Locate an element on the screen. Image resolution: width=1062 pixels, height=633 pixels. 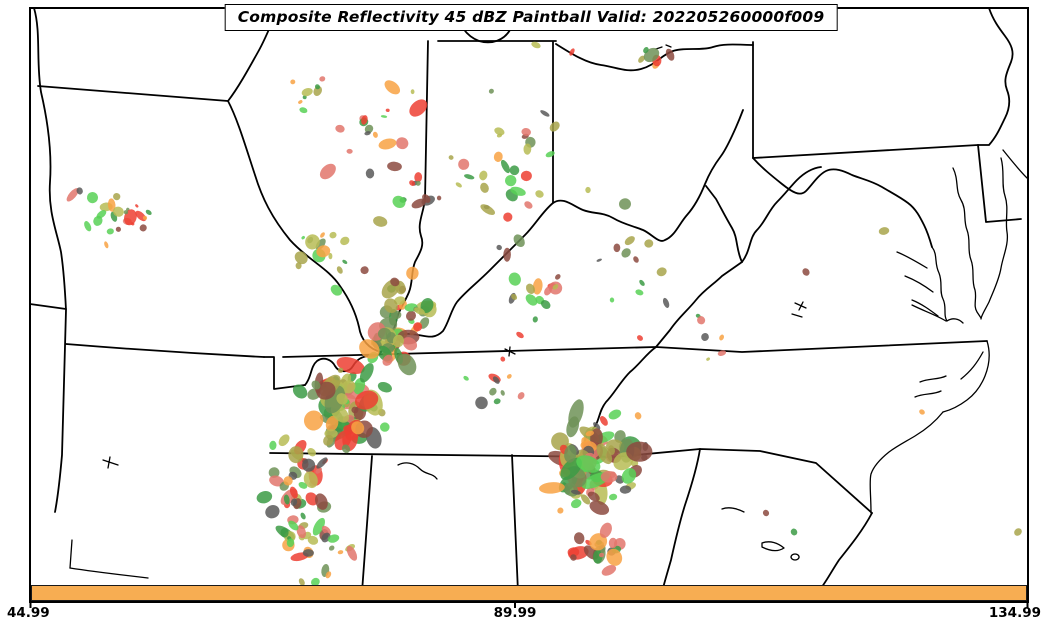
state-border-mississippi-alabama is located at coordinates (367, 524).